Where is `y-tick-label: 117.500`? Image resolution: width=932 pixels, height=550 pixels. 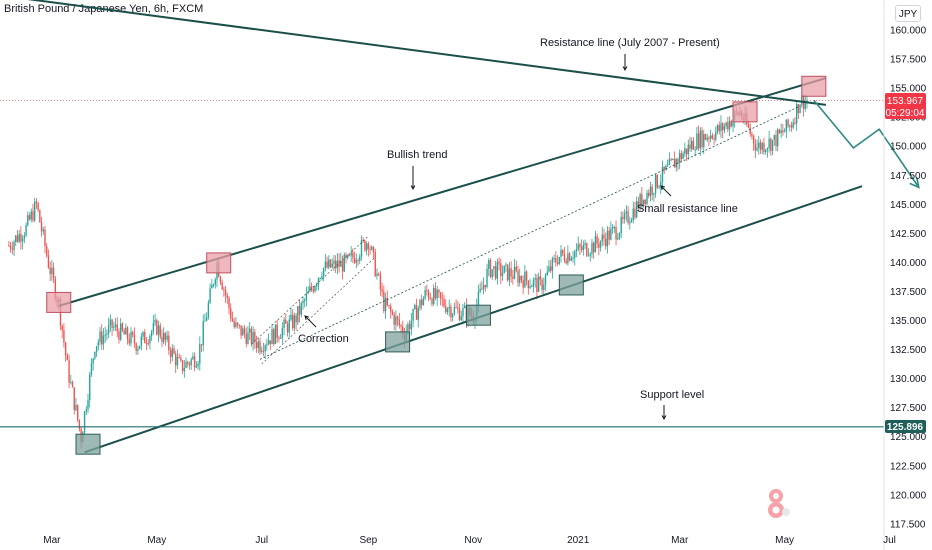 y-tick-label: 117.500 is located at coordinates (908, 524).